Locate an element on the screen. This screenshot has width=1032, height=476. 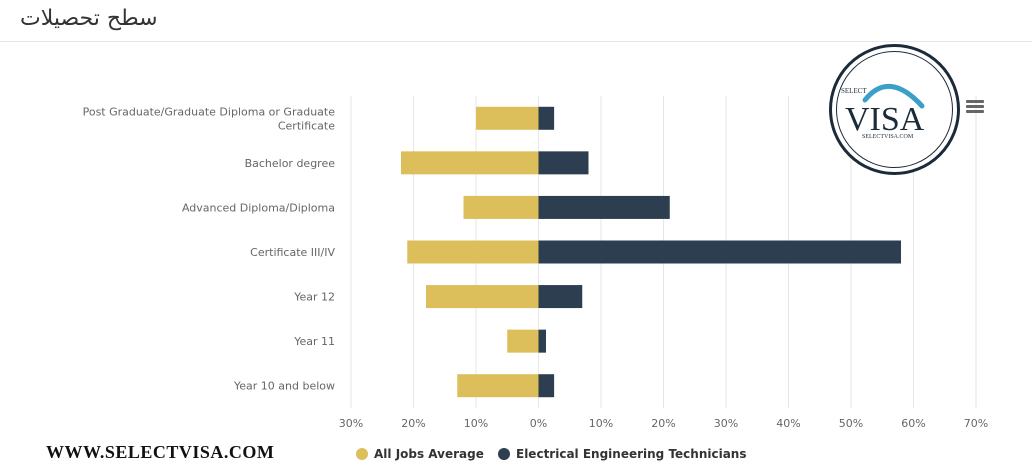
category-label: Year 12 is located at coordinates (314, 297).